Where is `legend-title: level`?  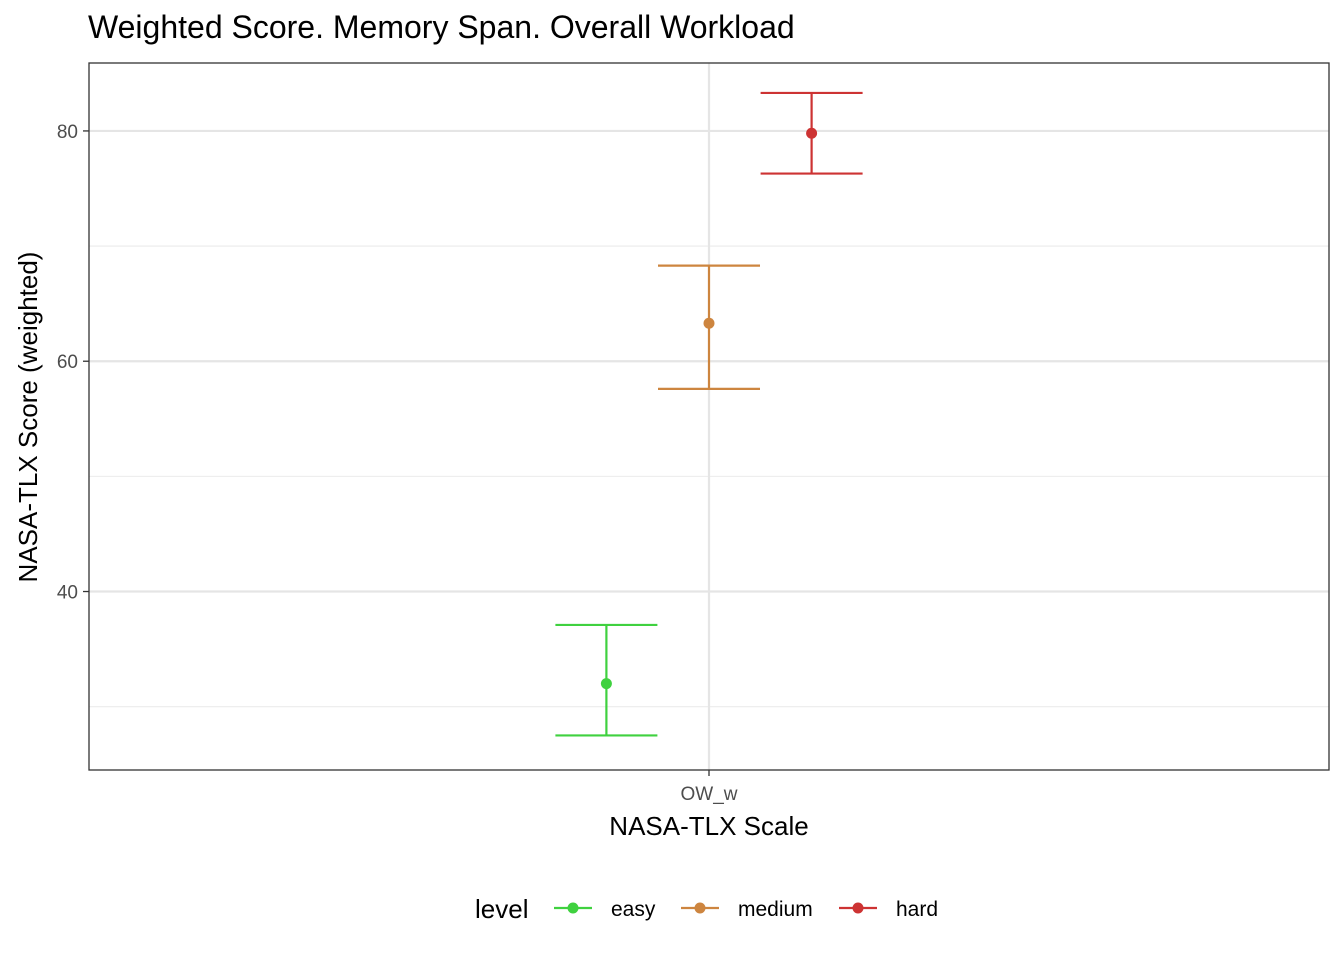
legend-title: level is located at coordinates (501, 909).